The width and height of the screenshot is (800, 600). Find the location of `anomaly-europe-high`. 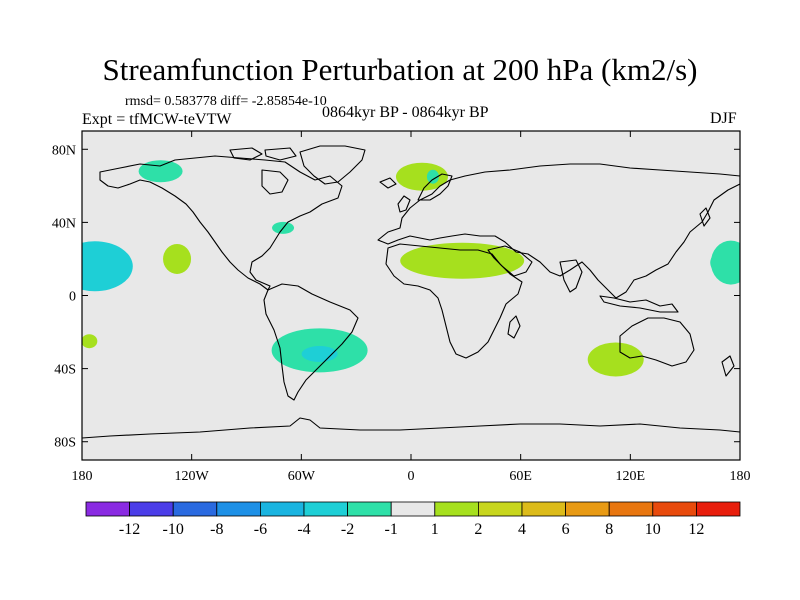

anomaly-europe-high is located at coordinates (421, 176).